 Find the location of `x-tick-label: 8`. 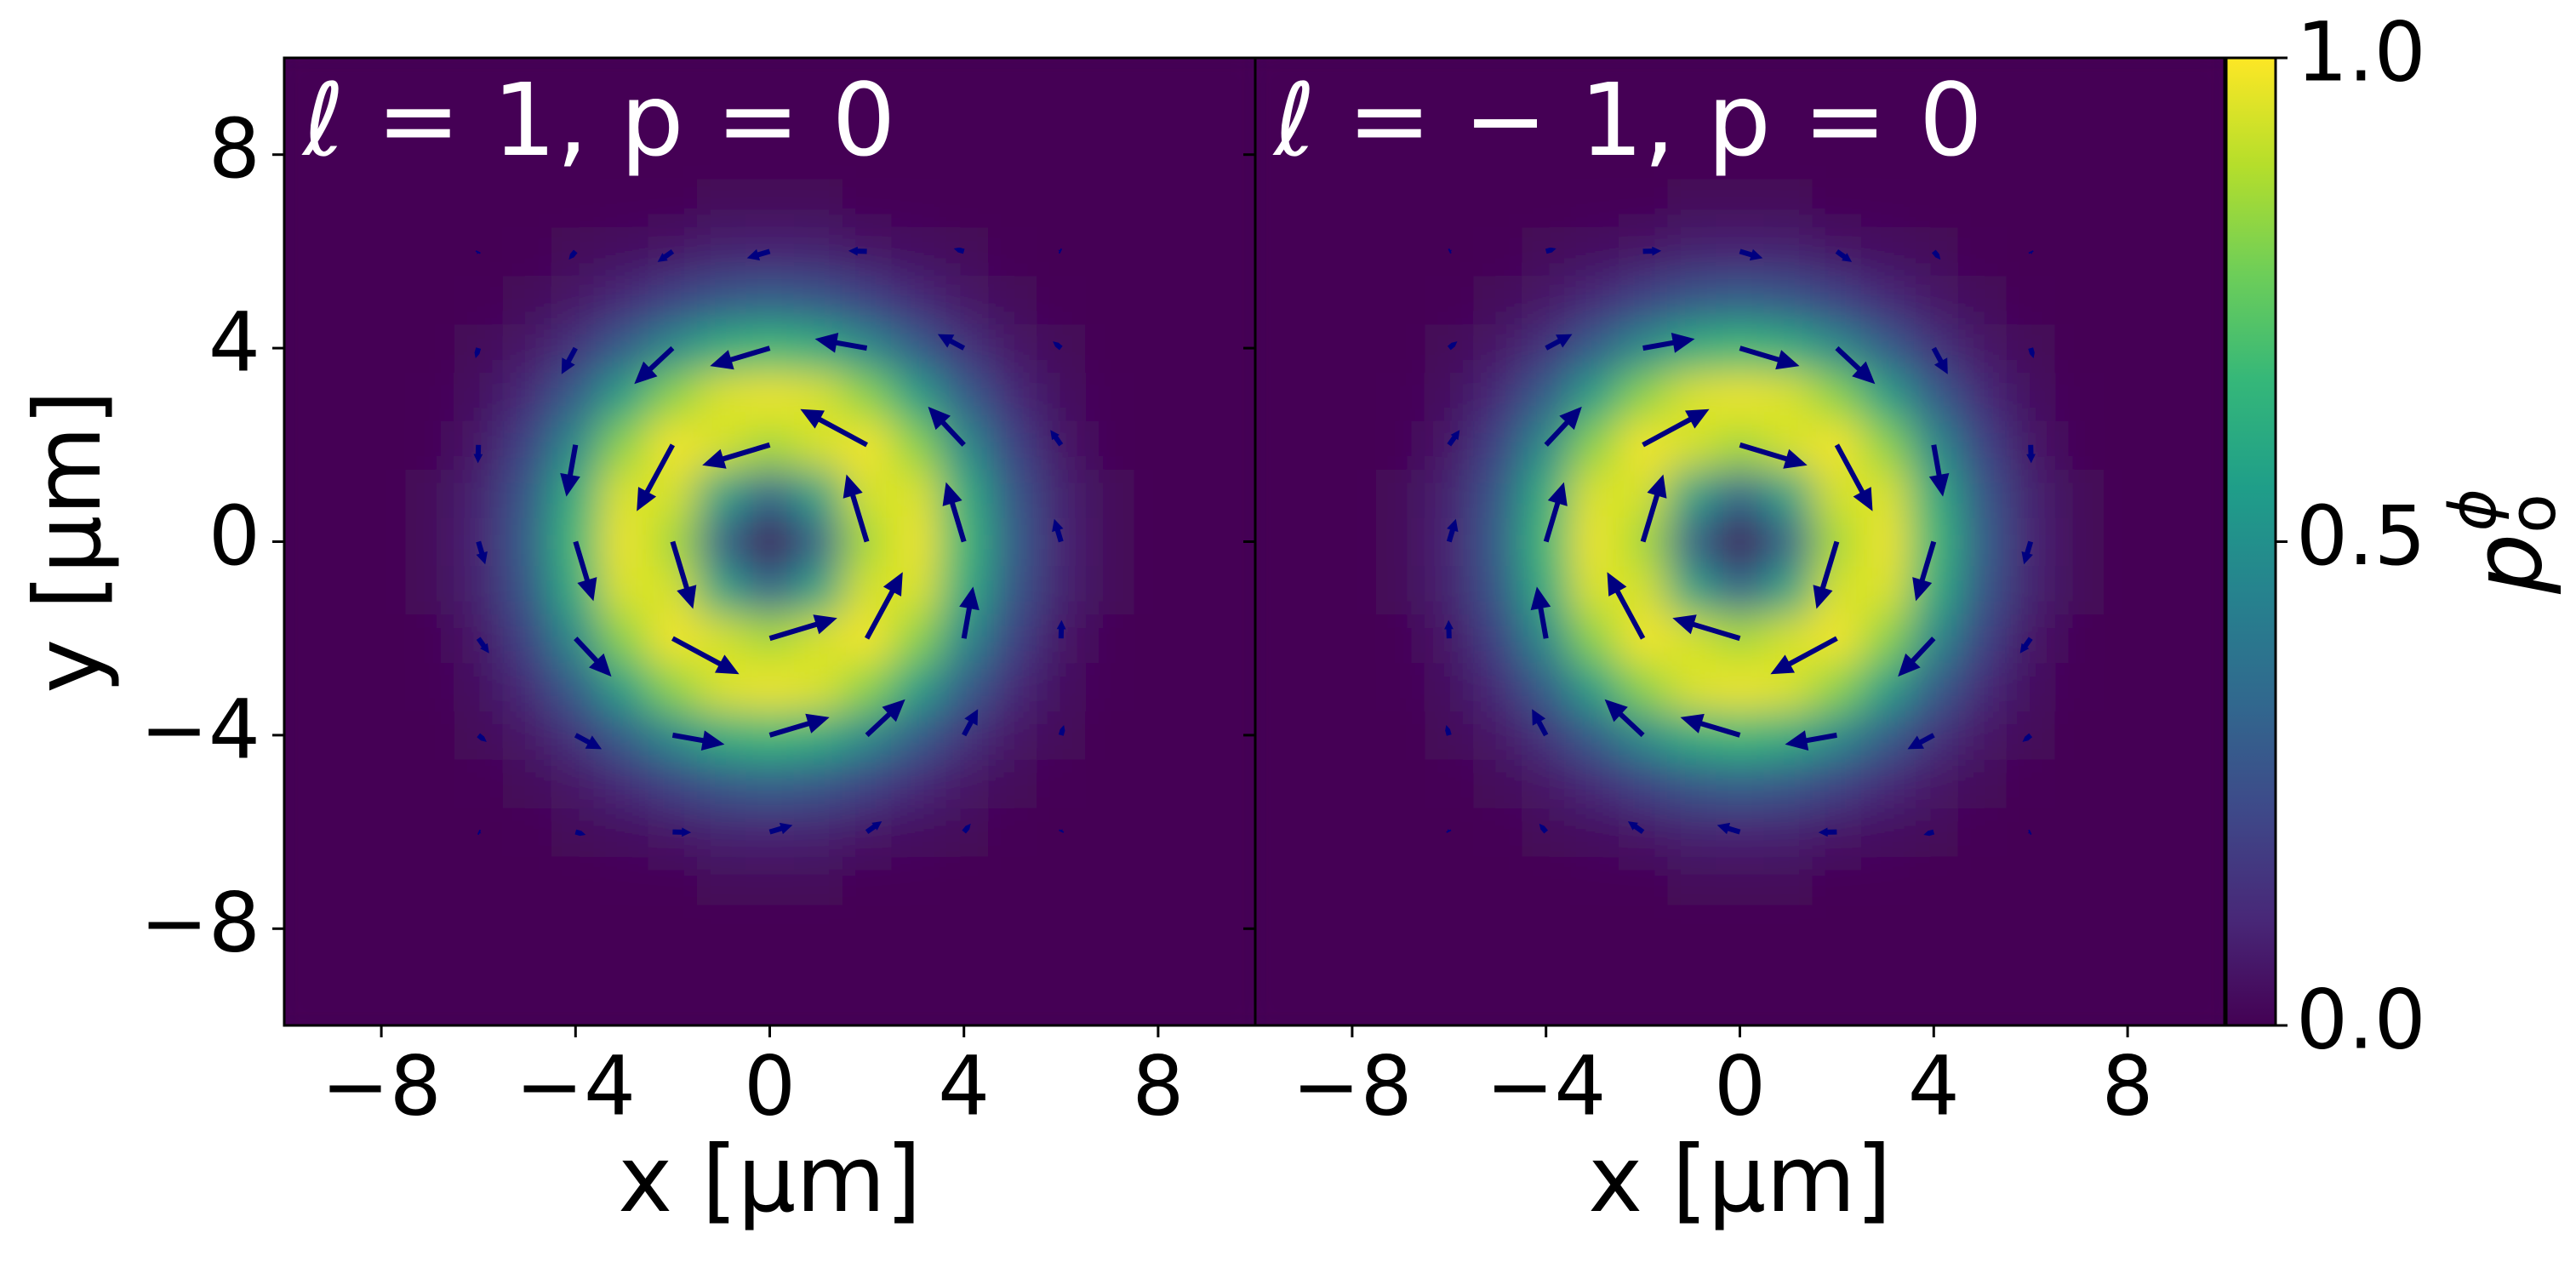

x-tick-label: 8 is located at coordinates (2128, 1086).